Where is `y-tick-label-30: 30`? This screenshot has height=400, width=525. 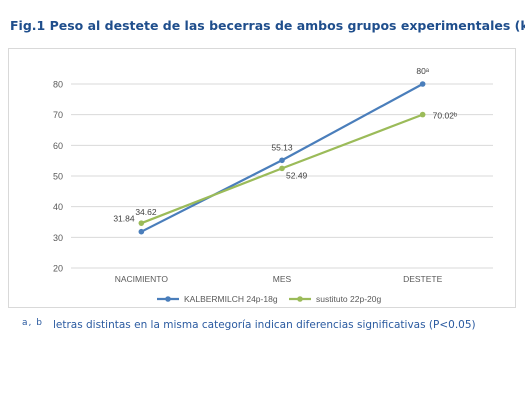 y-tick-label-30: 30 is located at coordinates (58, 238).